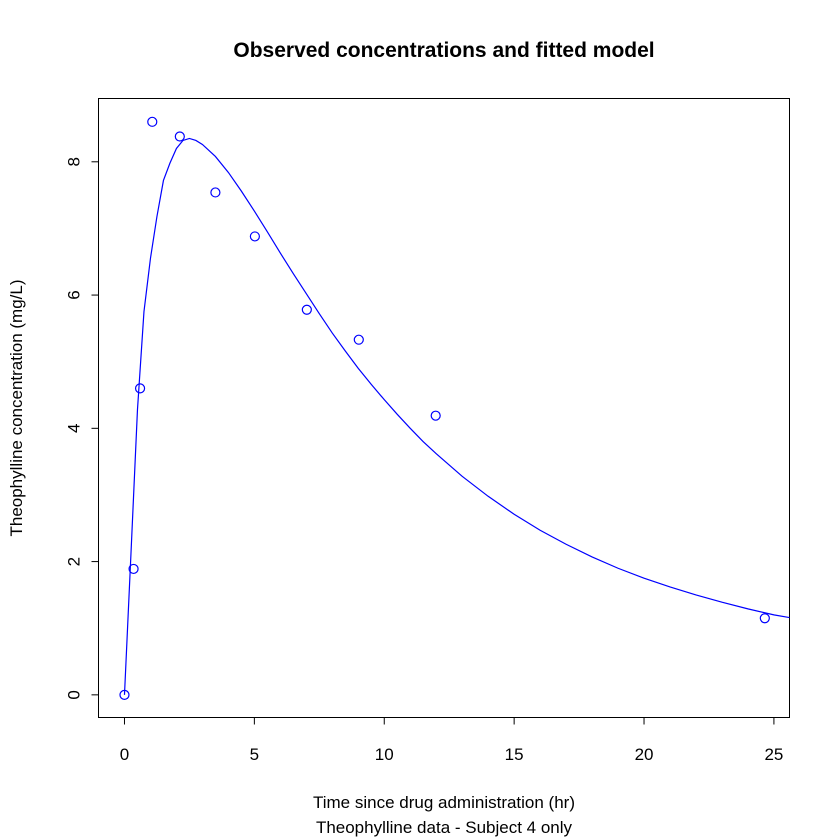 The width and height of the screenshot is (840, 840). I want to click on x-tick-label: 20, so click(644, 754).